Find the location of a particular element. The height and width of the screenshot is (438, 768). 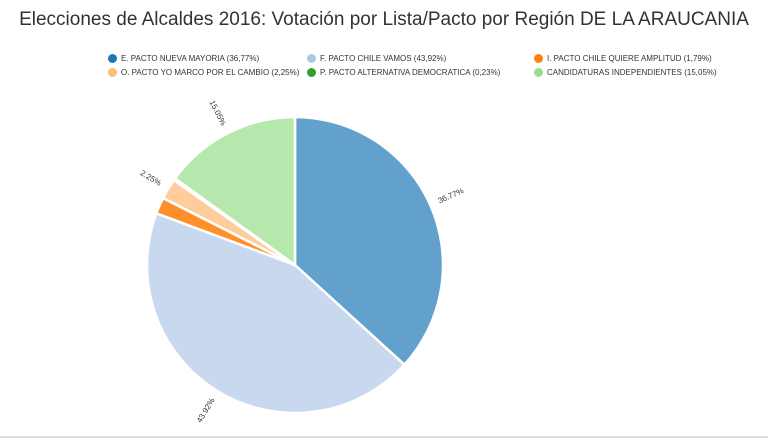

legend-item: CANDIDATURAS INDEPENDIENTES (15,05%) is located at coordinates (625, 72).